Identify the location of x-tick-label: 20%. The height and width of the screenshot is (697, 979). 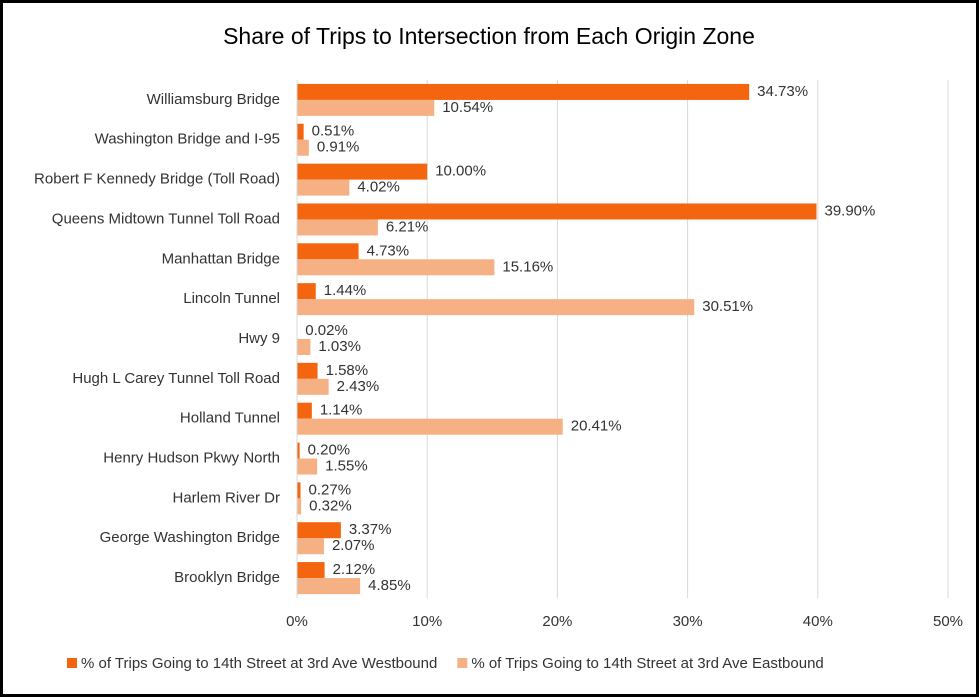
(557, 621).